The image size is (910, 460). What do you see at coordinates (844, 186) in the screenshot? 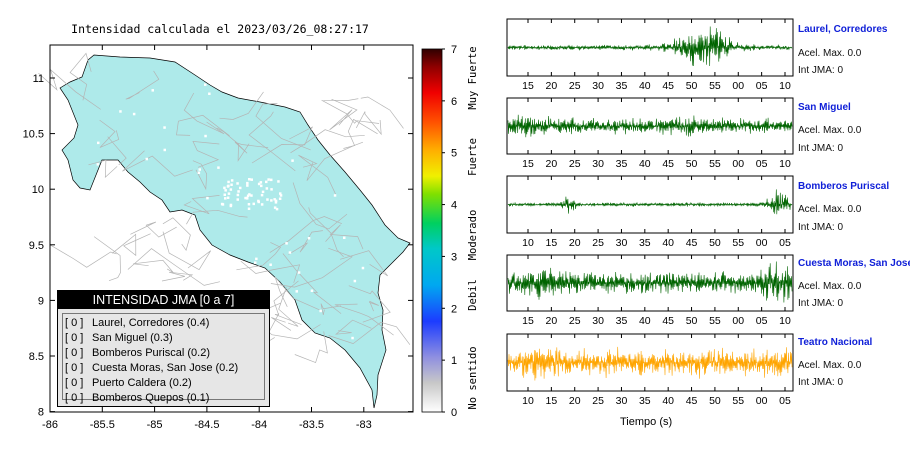
I see `station-name-puriscal: Bomberos Puriscal` at bounding box center [844, 186].